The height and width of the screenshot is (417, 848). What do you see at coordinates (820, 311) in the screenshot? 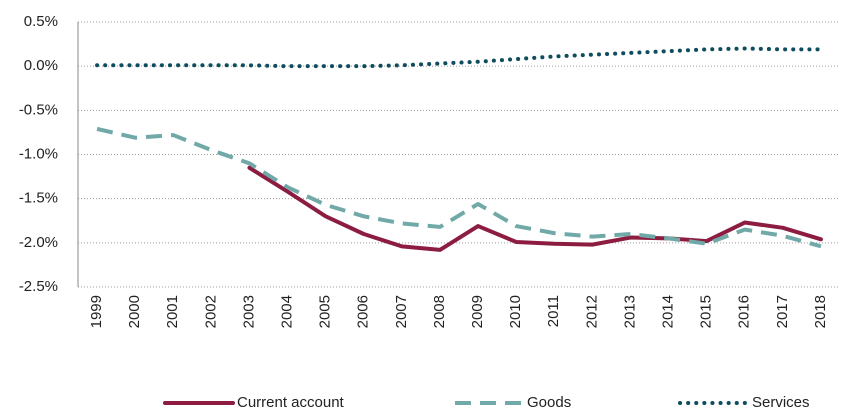
I see `x-tick-label: 2018` at bounding box center [820, 311].